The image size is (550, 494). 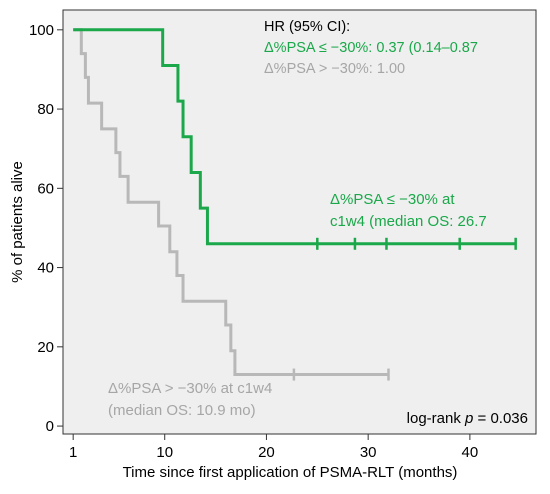 What do you see at coordinates (408, 221) in the screenshot?
I see `annotation-green-line2: c1w4 (median OS: 26.7` at bounding box center [408, 221].